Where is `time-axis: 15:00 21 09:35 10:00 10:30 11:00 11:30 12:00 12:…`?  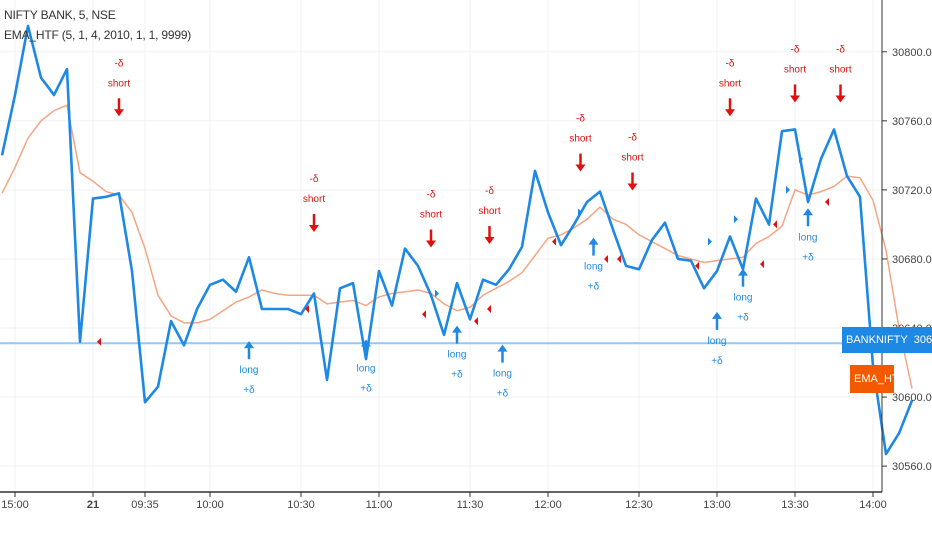 time-axis: 15:00 21 09:35 10:00 10:30 11:00 11:30 12:00 12:… is located at coordinates (444, 501).